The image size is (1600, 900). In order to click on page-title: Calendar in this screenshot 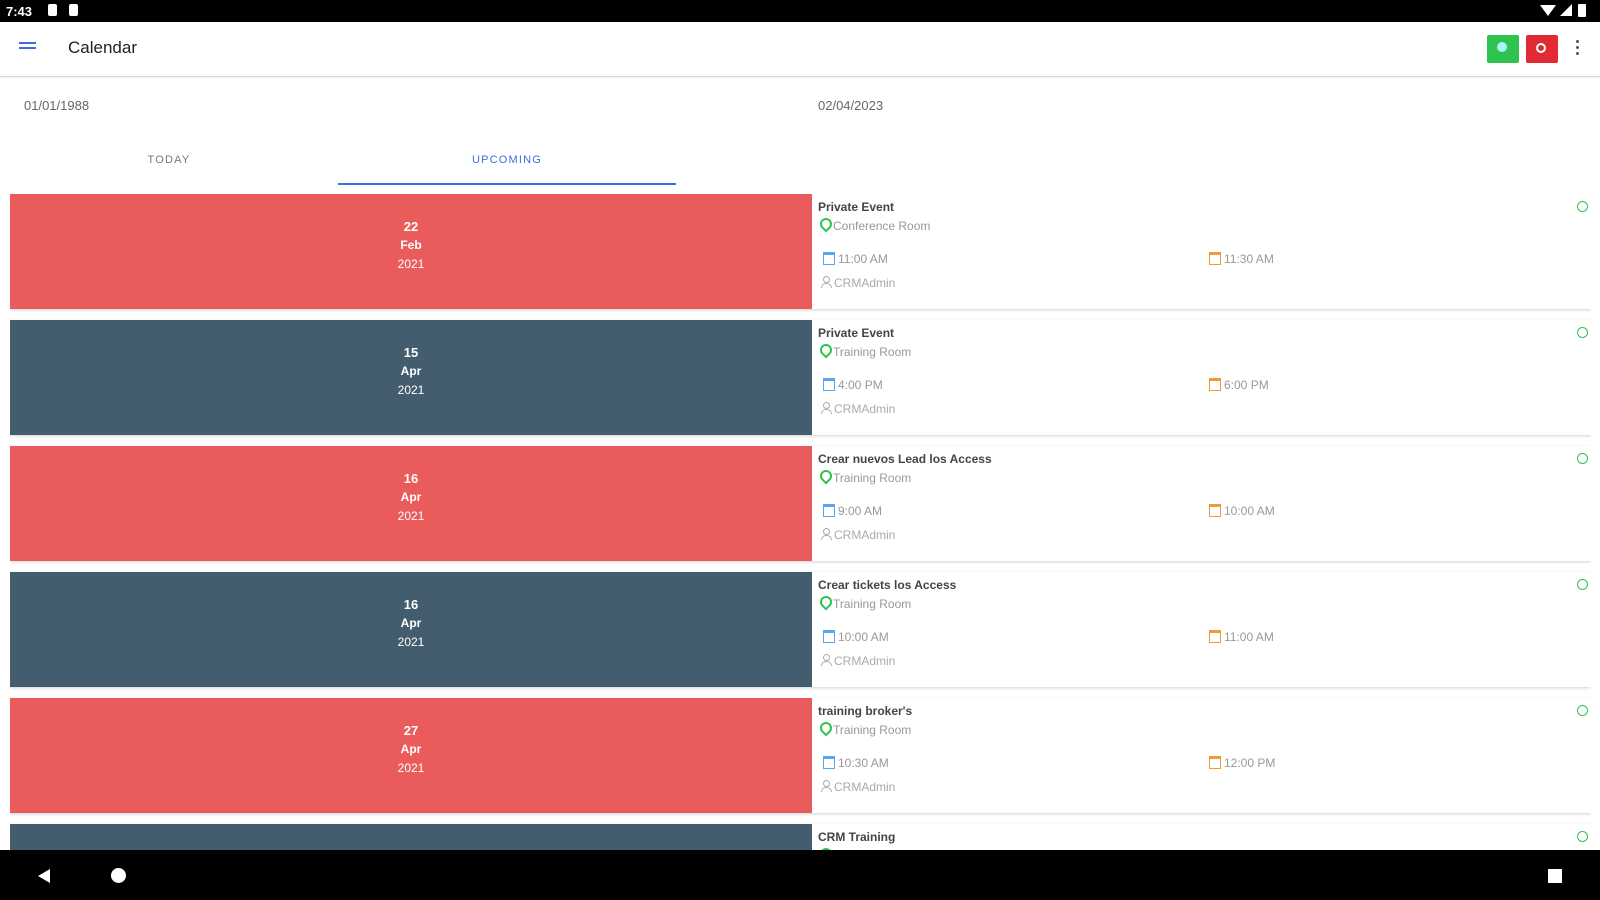, I will do `click(102, 47)`.